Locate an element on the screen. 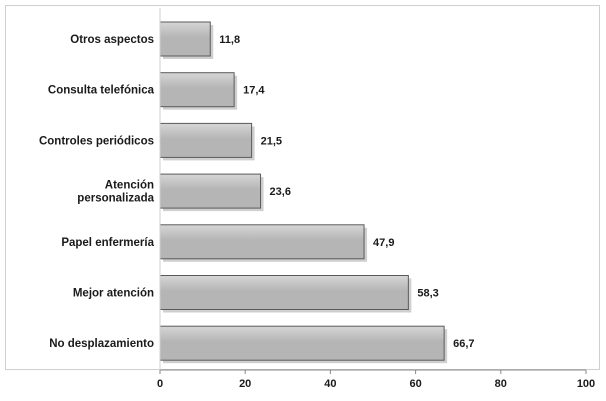 The image size is (606, 401). category-label-line: Otros aspectos is located at coordinates (112, 40).